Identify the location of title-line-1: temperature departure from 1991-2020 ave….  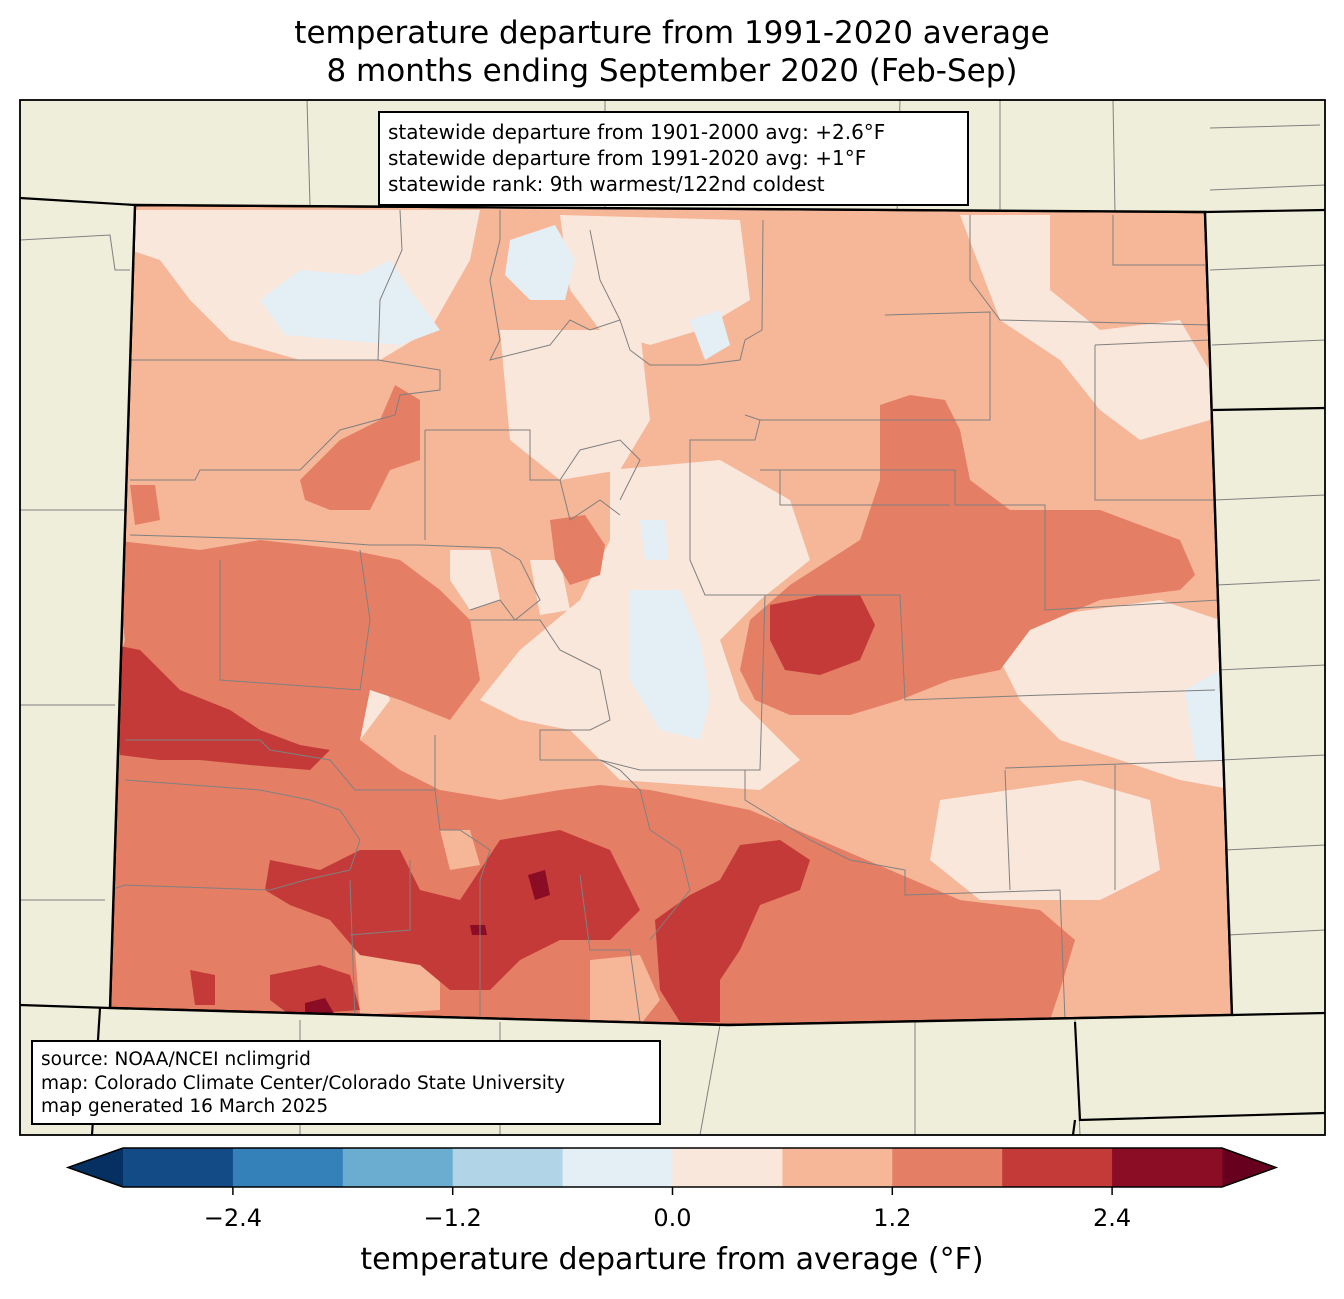
(672, 33).